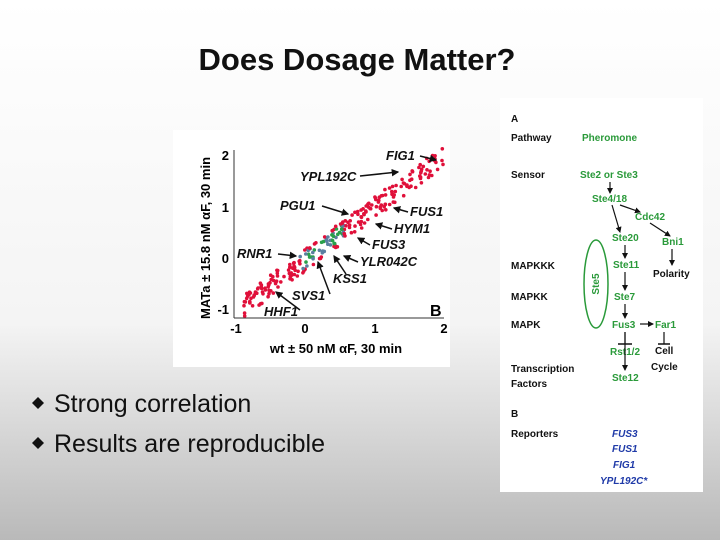  I want to click on gene-label: FUS1, so click(426, 211).